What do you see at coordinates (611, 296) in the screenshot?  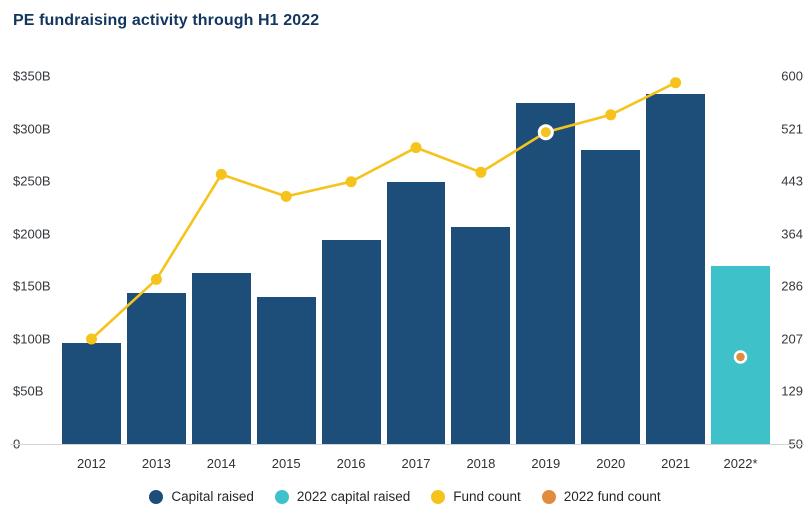 I see `bar-capital-raised-2020` at bounding box center [611, 296].